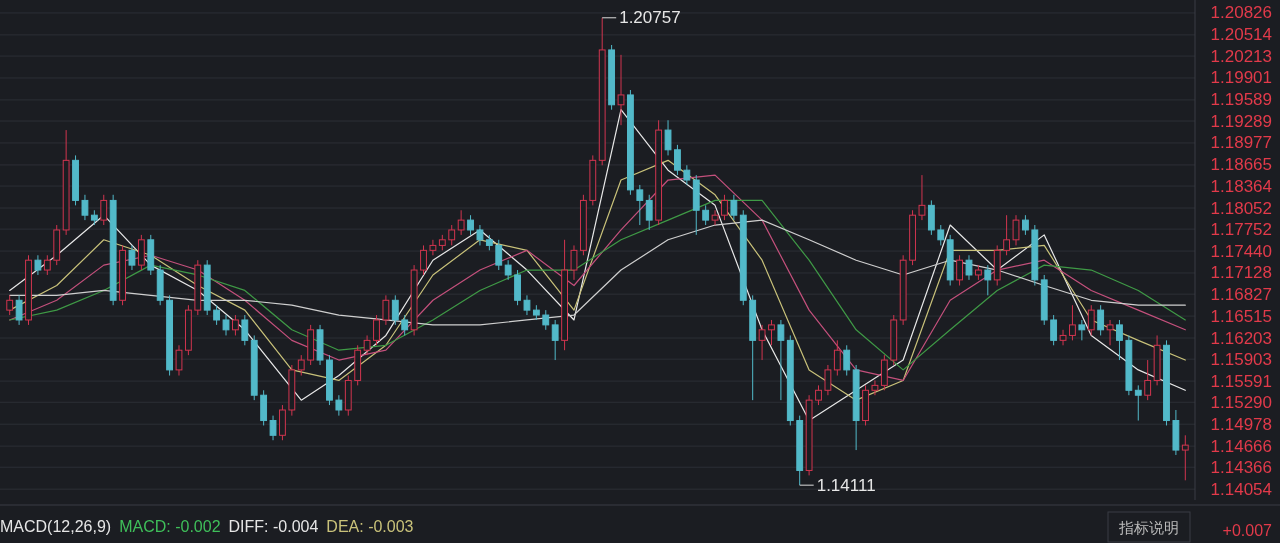  What do you see at coordinates (1241, 165) in the screenshot?
I see `y-tick-label: 1.18665` at bounding box center [1241, 165].